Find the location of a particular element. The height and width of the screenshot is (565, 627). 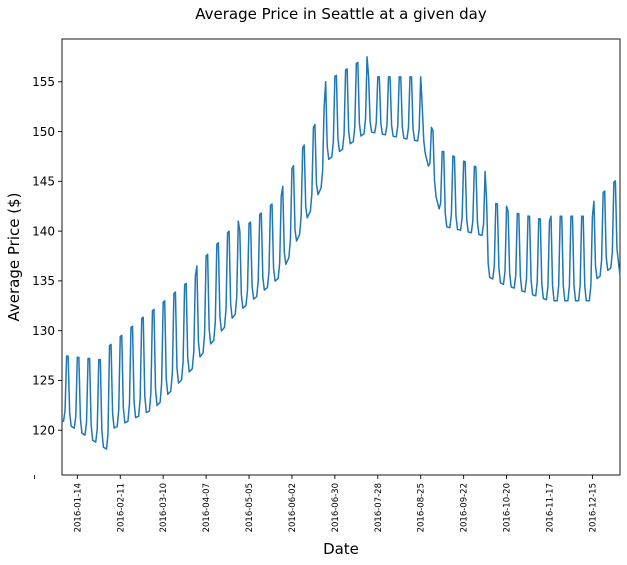

y-axis: 120 125 130 135 140 145 150 155 is located at coordinates (47, 256).